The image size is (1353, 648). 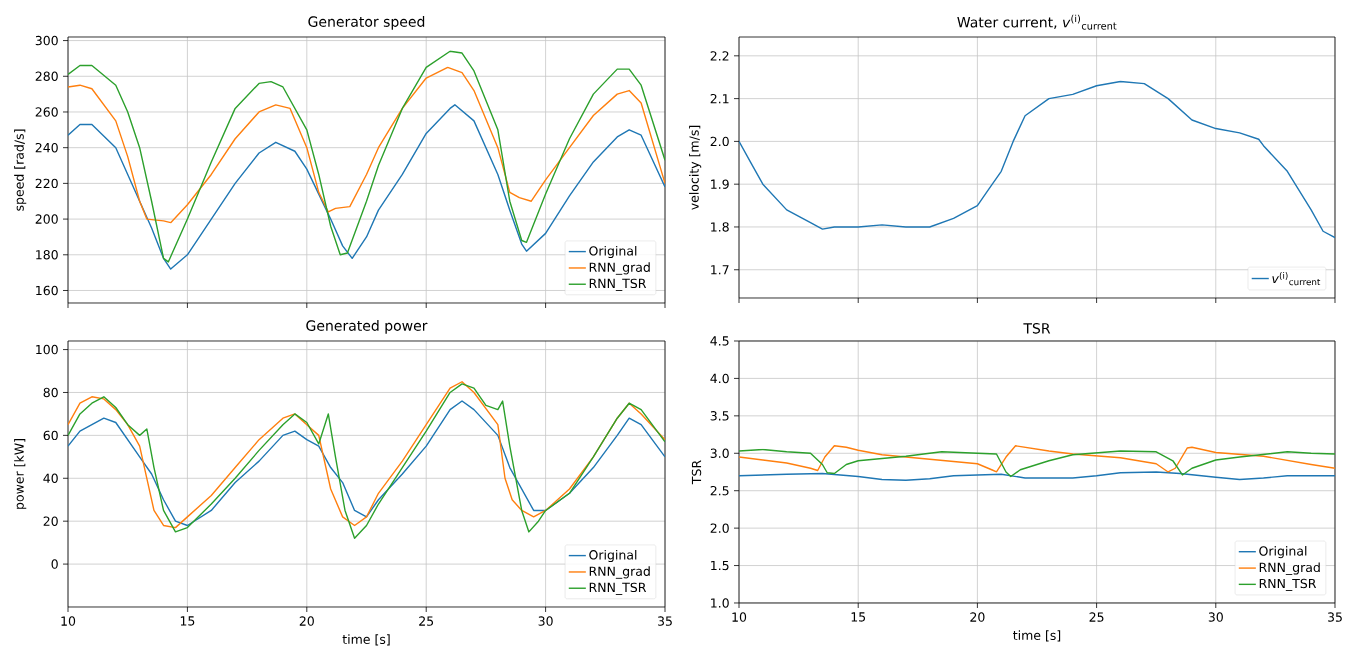 What do you see at coordinates (1296, 279) in the screenshot?
I see `legend-label: v$^{(i)}$current` at bounding box center [1296, 279].